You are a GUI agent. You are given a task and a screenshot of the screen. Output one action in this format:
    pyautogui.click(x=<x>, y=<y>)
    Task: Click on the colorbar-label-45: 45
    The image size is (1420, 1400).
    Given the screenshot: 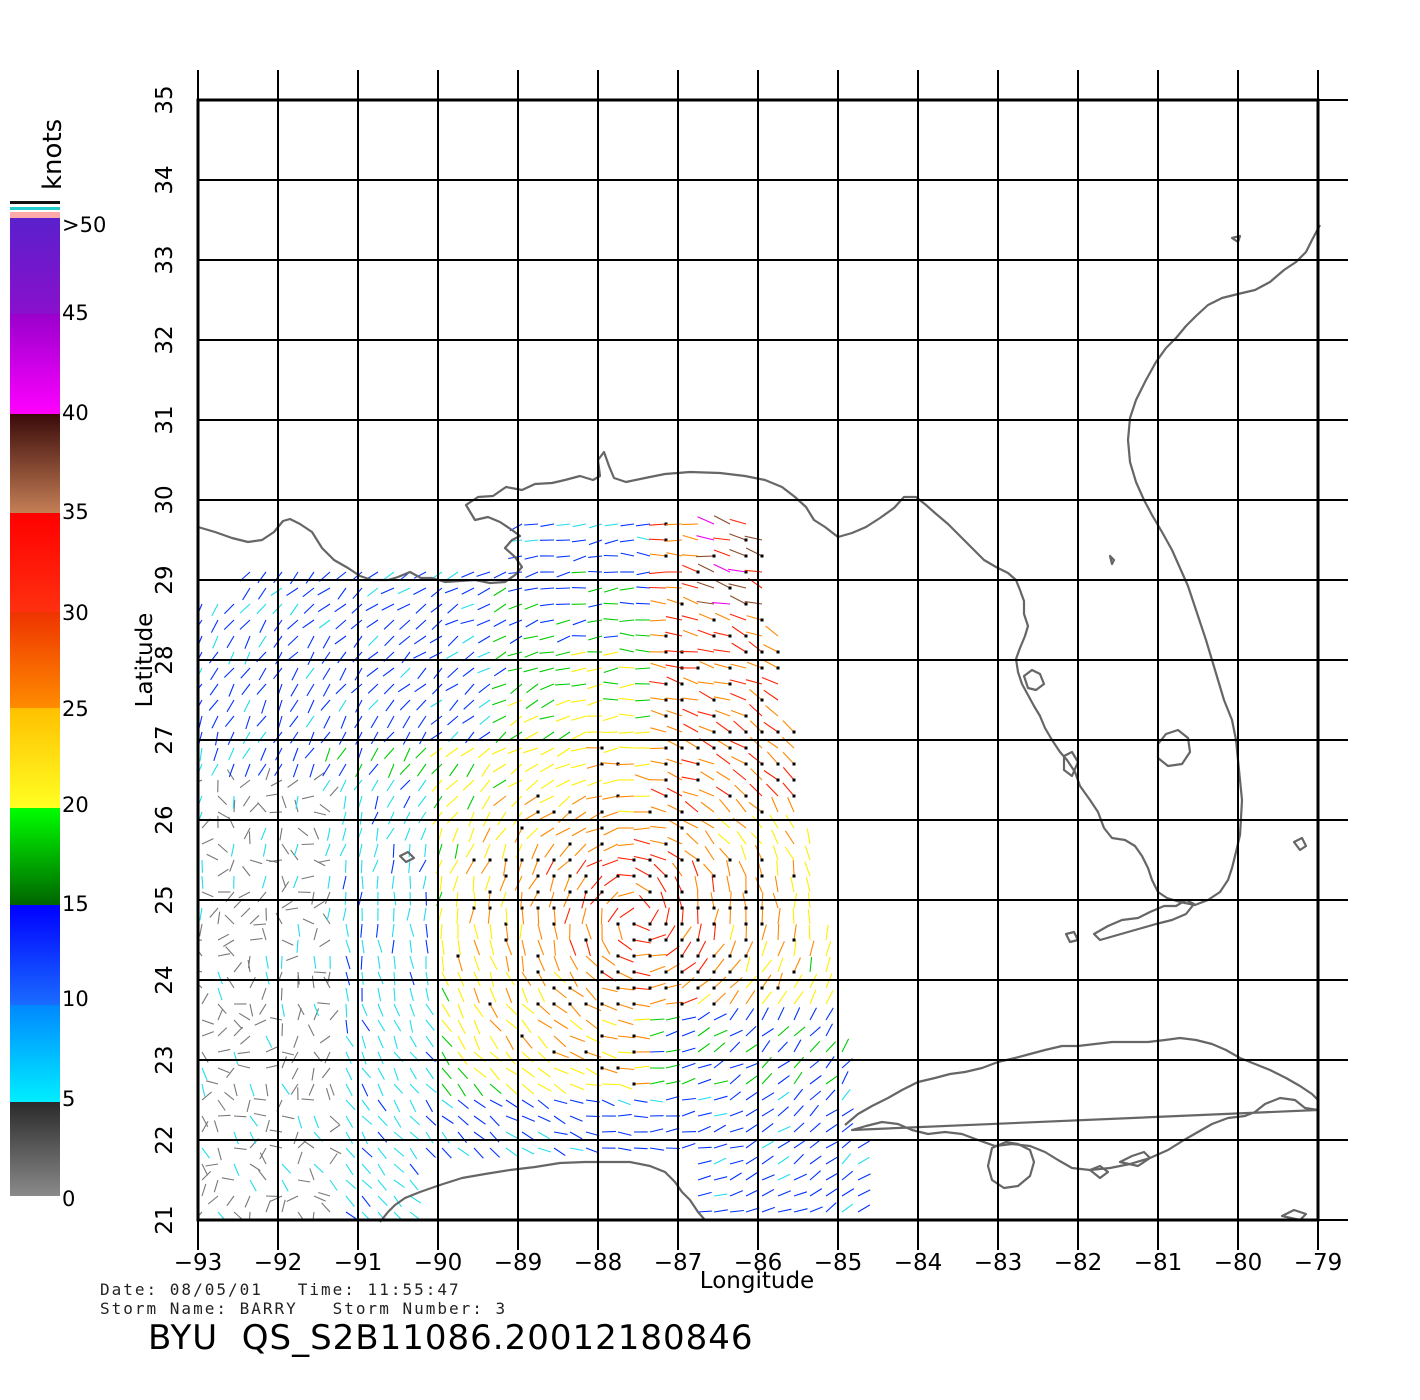 What is the action you would take?
    pyautogui.click(x=75, y=313)
    